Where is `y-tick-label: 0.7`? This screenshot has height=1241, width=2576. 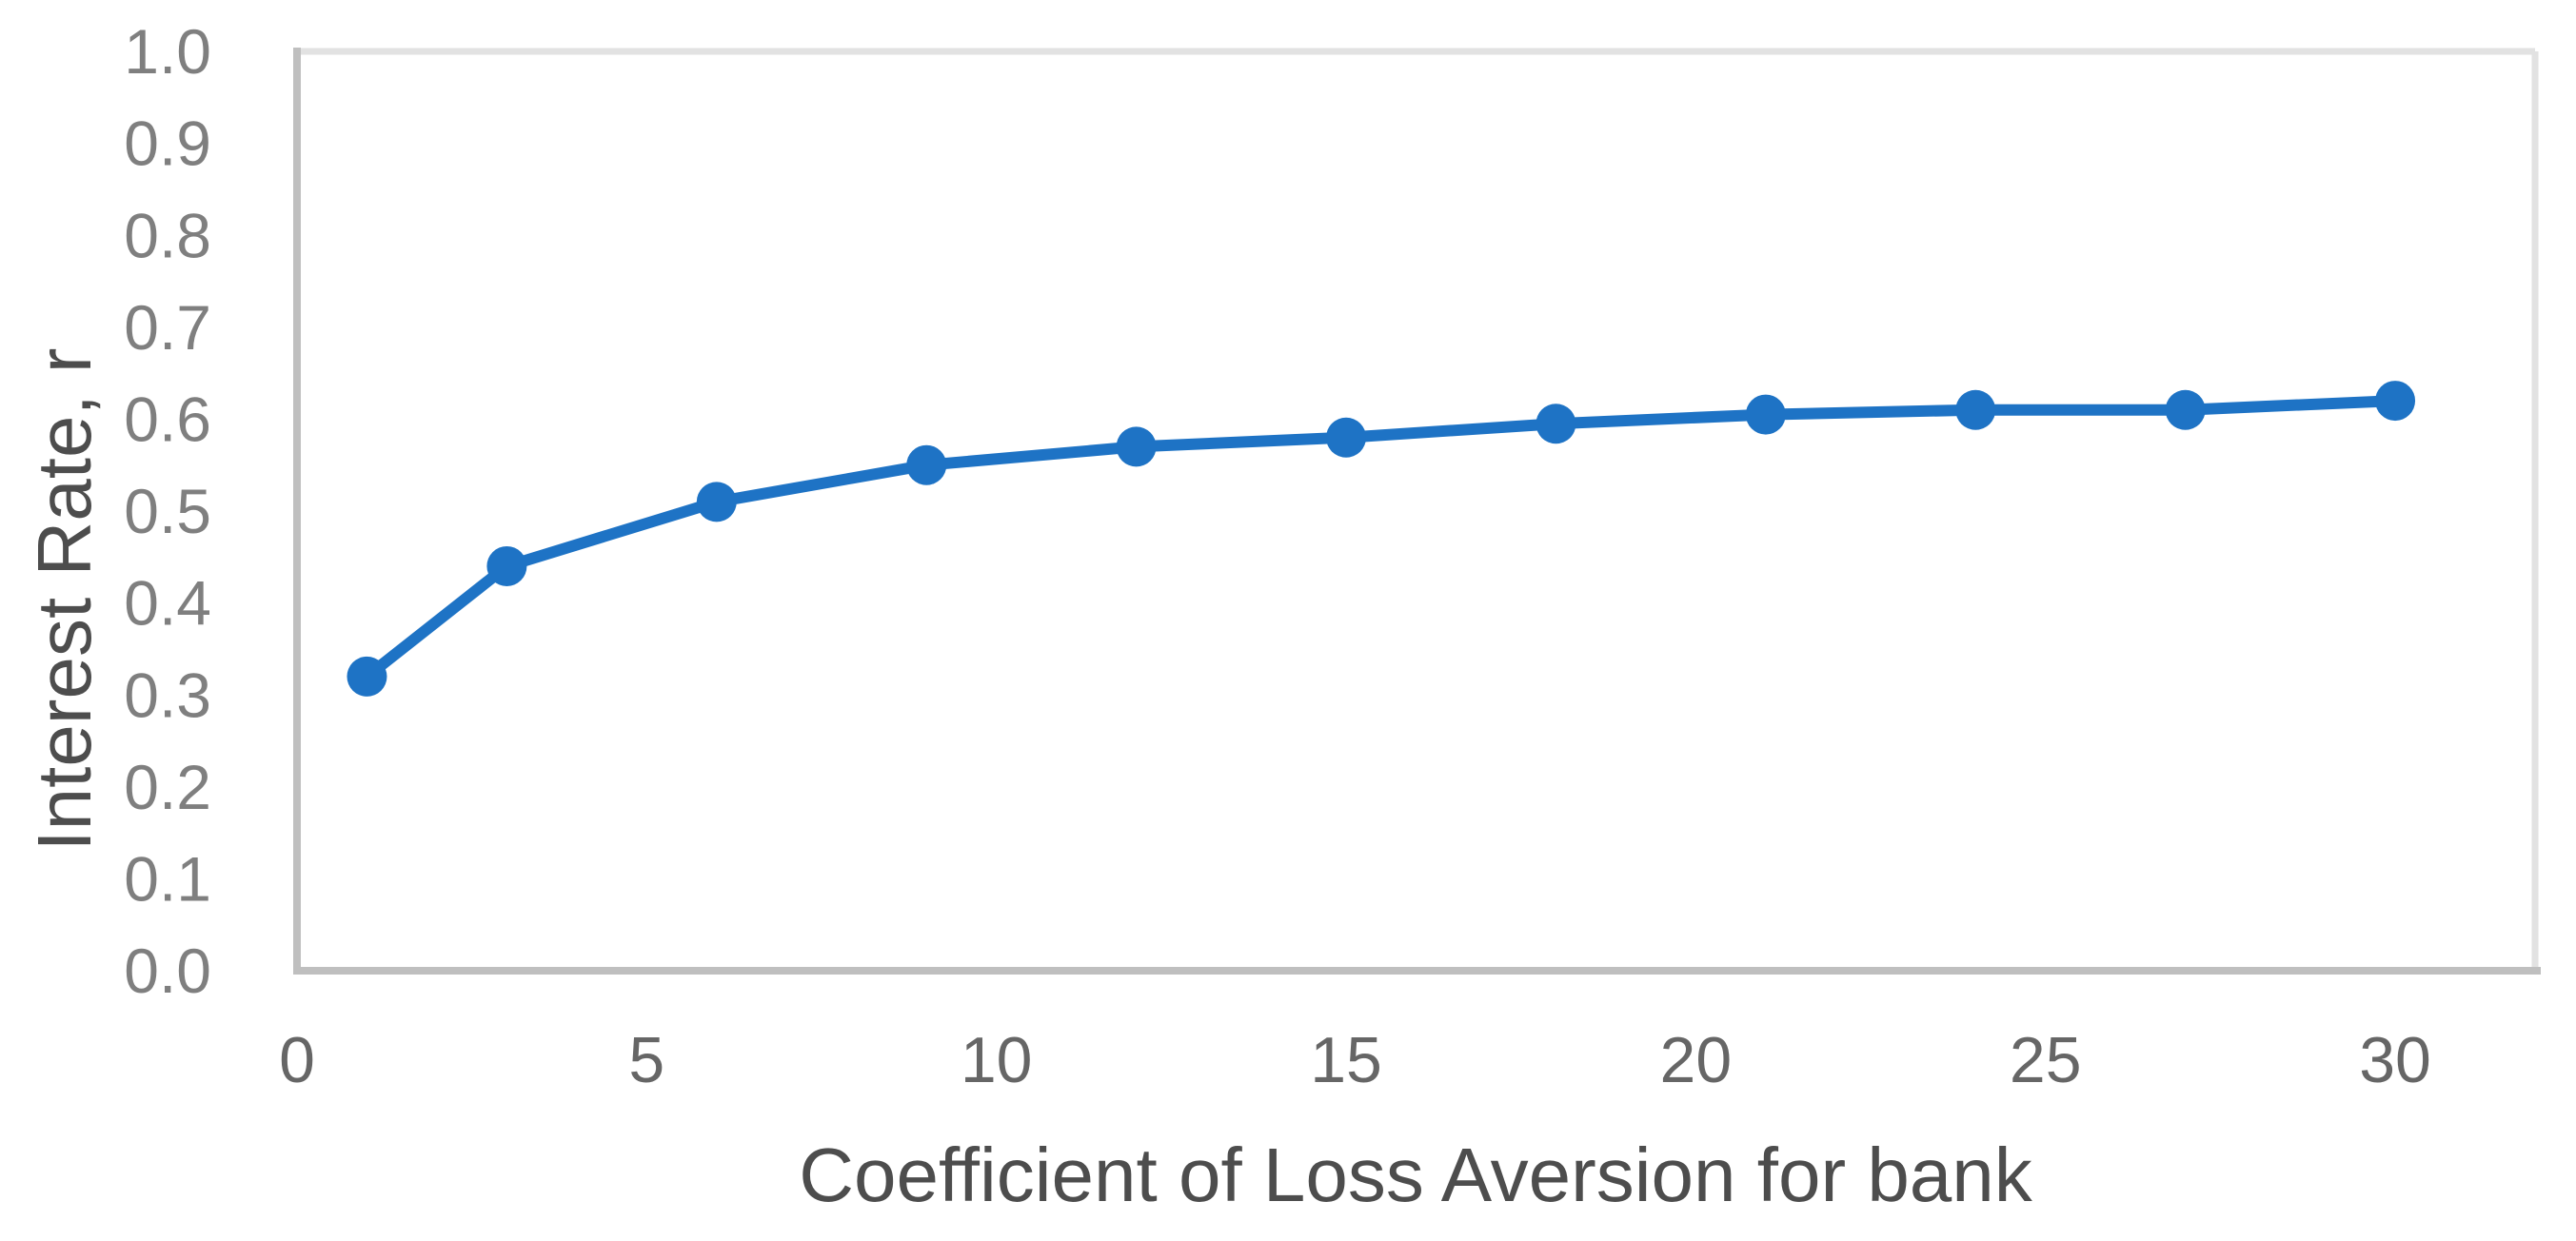 y-tick-label: 0.7 is located at coordinates (167, 327).